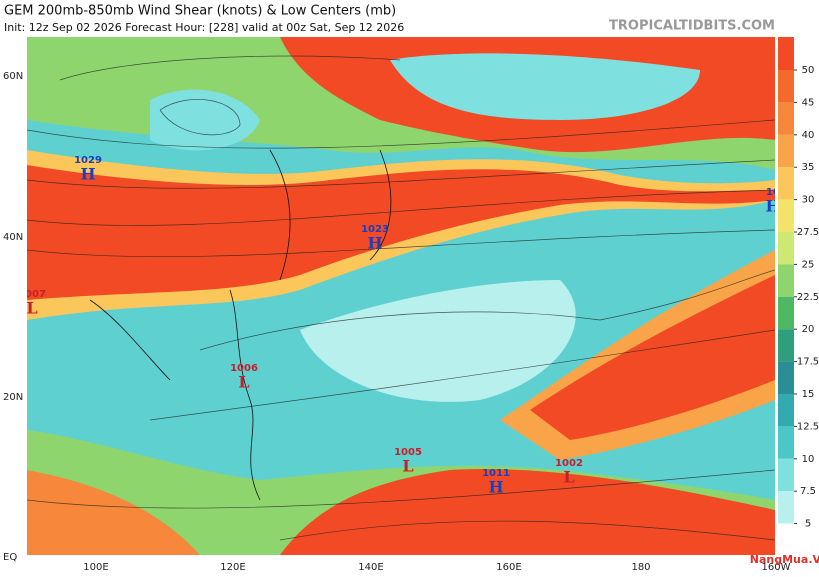 This screenshot has height=577, width=819. I want to click on colorbar-label: 30, so click(808, 200).